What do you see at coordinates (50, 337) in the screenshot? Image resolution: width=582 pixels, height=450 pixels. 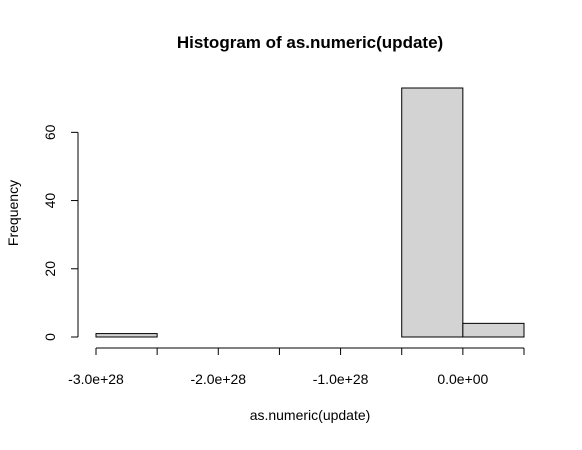 I see `y-tick-label-0: 0` at bounding box center [50, 337].